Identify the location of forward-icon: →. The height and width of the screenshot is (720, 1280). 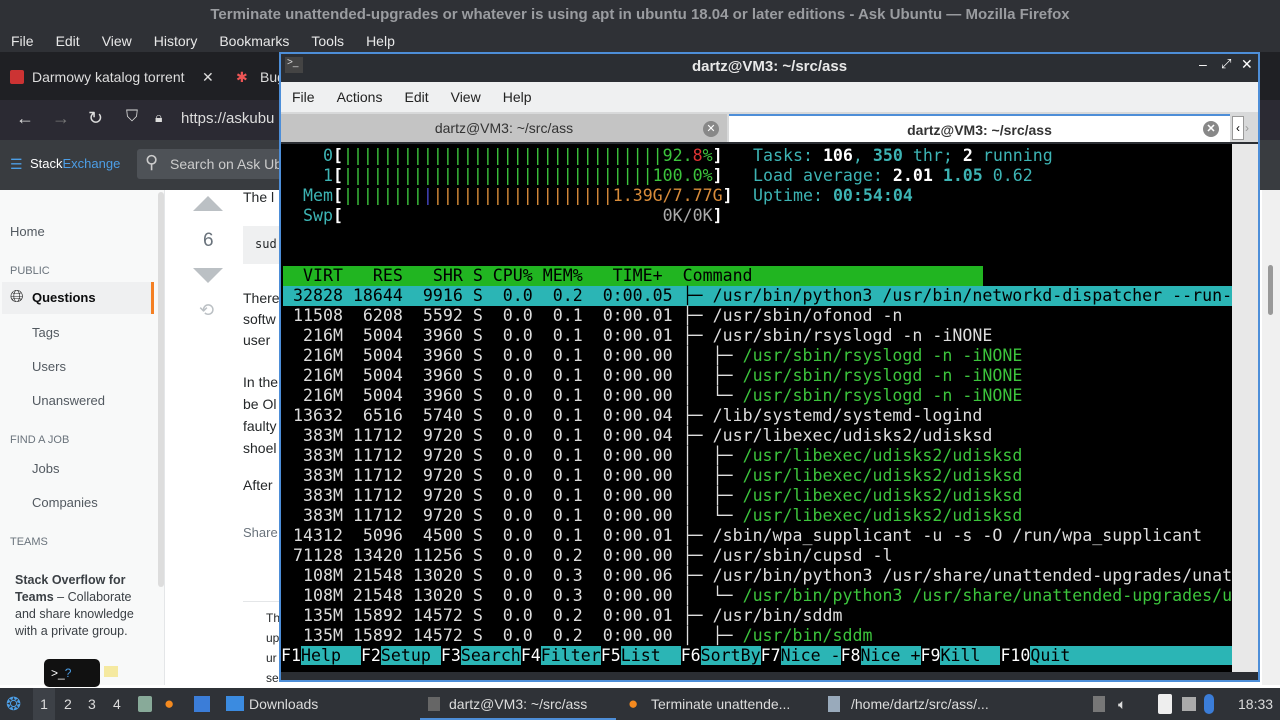
(61, 118).